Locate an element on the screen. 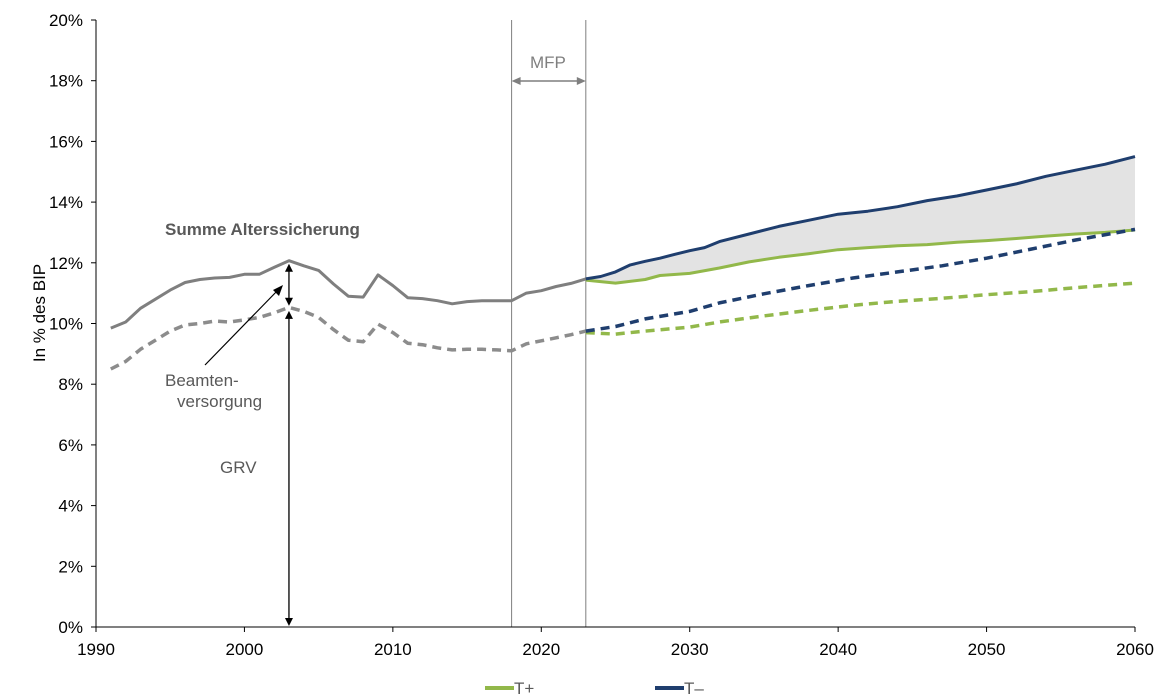 The height and width of the screenshot is (697, 1165). x-tick-label: 2030 is located at coordinates (690, 649).